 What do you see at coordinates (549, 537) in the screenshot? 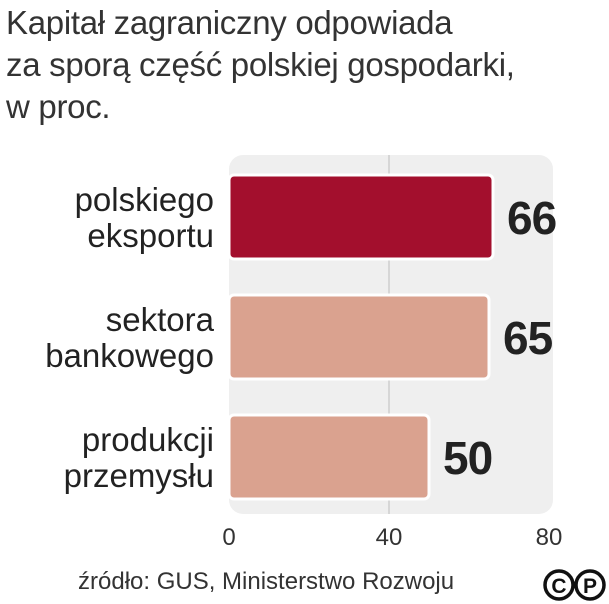
I see `x-tick-label-80: 80` at bounding box center [549, 537].